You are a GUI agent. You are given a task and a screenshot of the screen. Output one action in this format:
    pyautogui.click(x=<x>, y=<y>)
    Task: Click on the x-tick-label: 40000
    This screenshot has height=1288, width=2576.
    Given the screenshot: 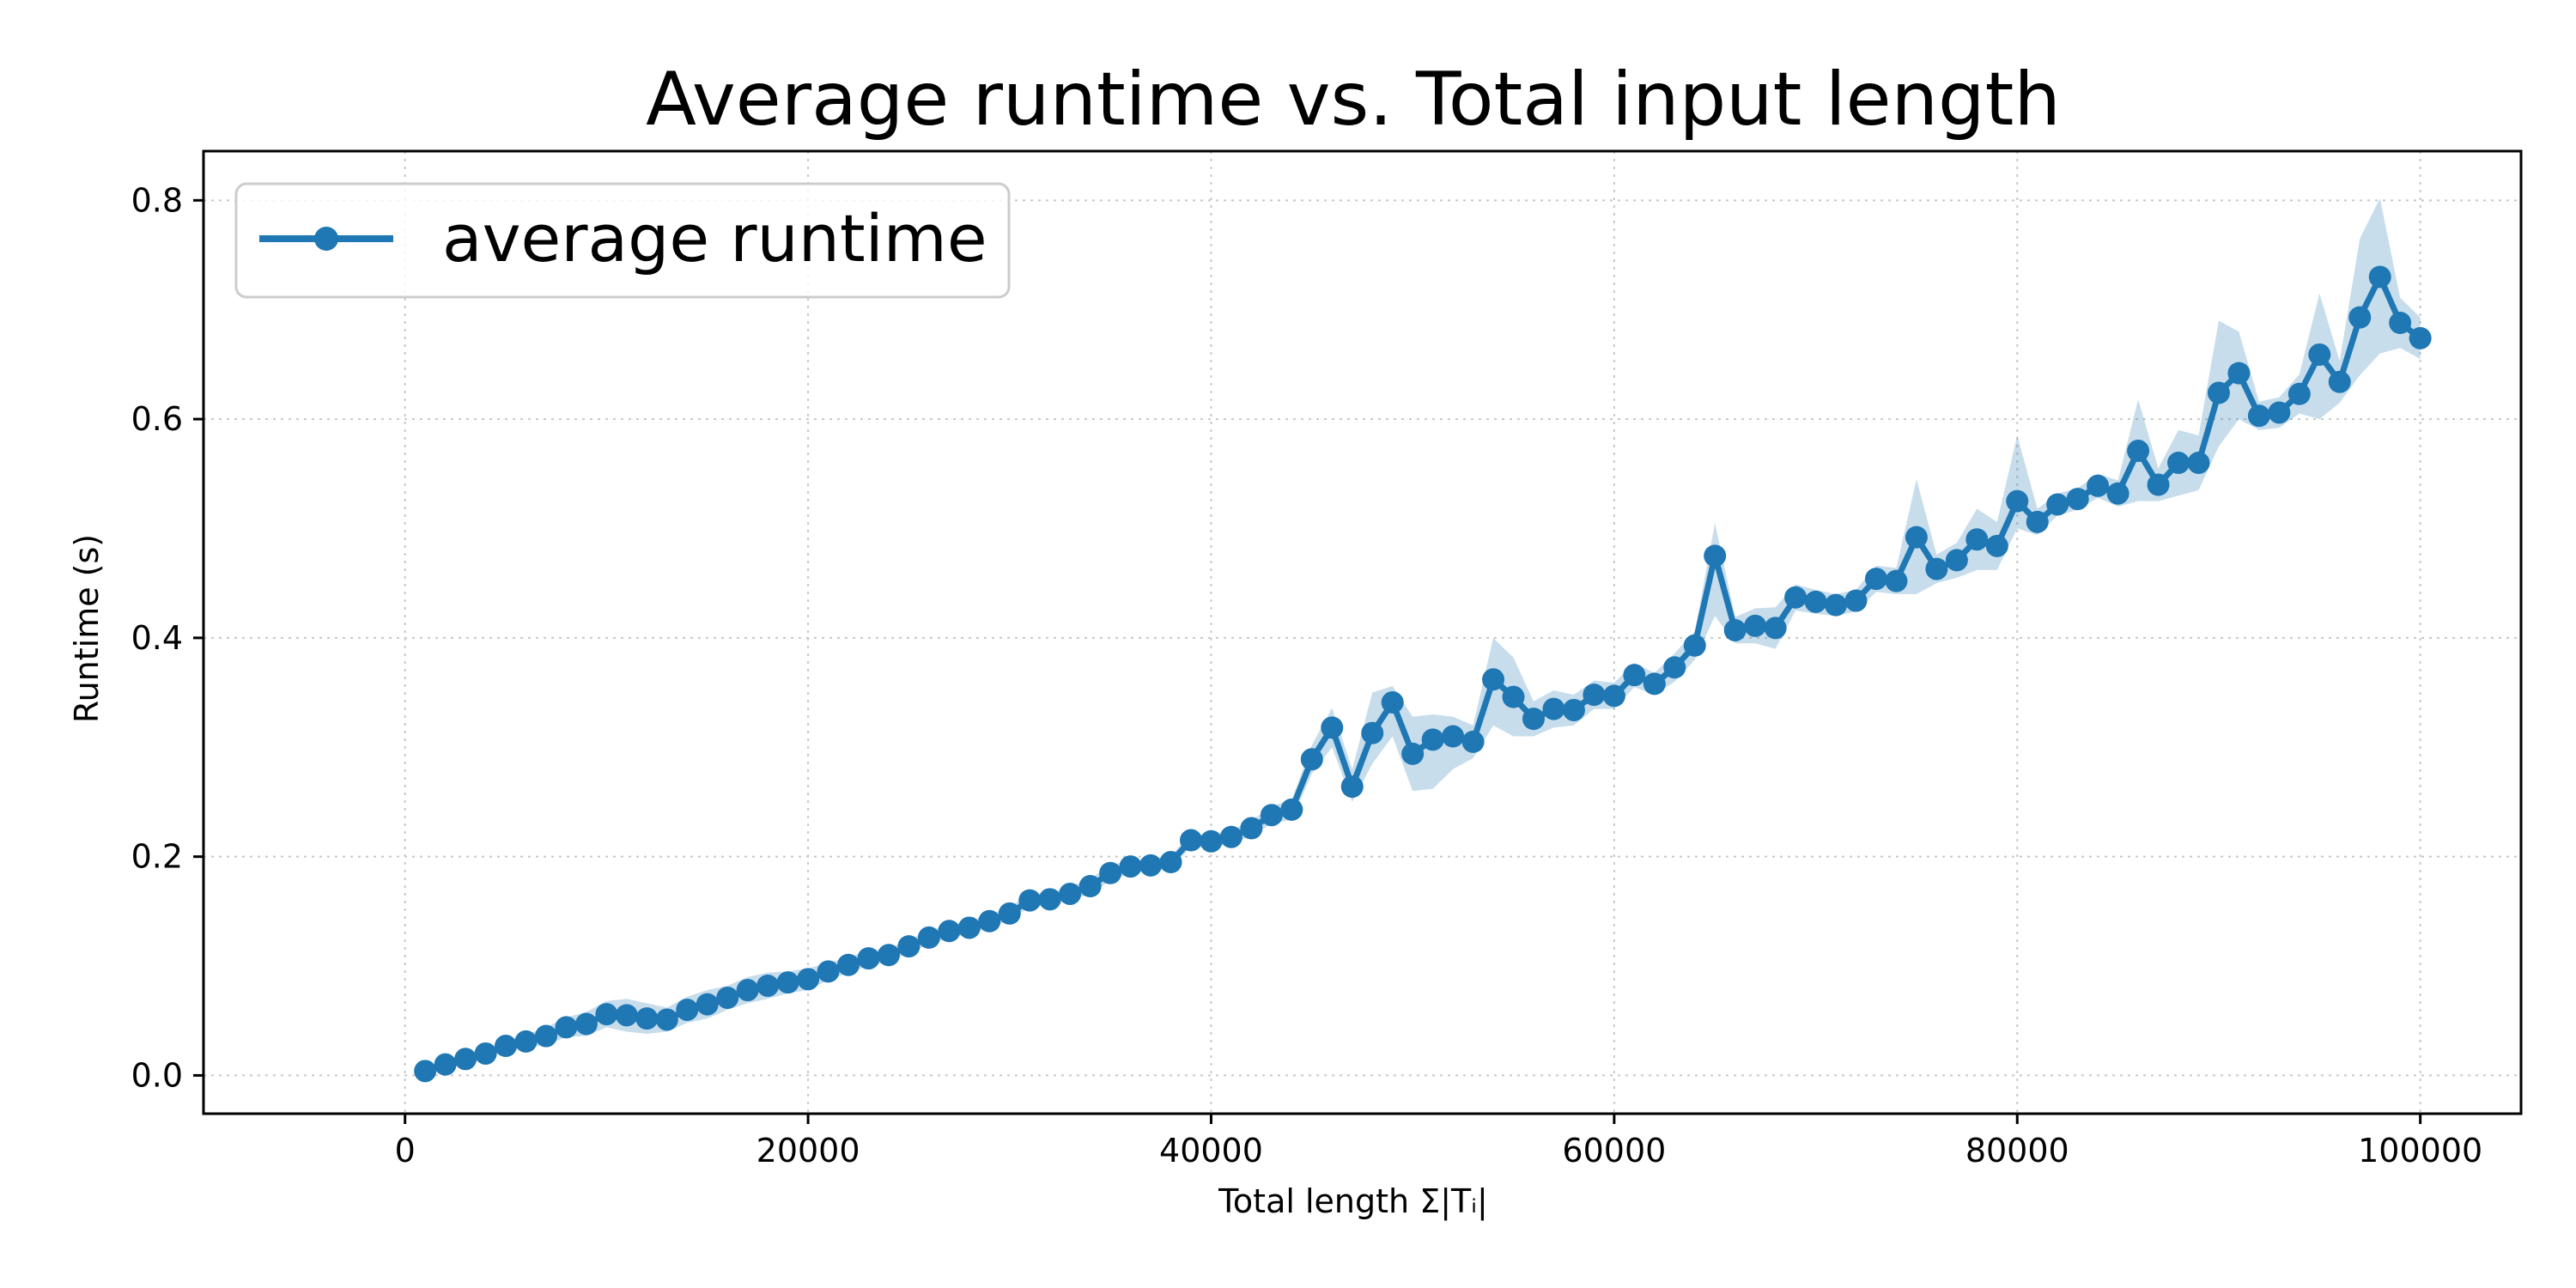 What is the action you would take?
    pyautogui.click(x=1211, y=1151)
    